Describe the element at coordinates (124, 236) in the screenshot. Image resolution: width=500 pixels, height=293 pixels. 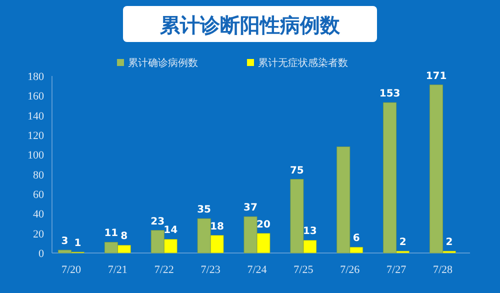
I see `data-label: 8` at that location.